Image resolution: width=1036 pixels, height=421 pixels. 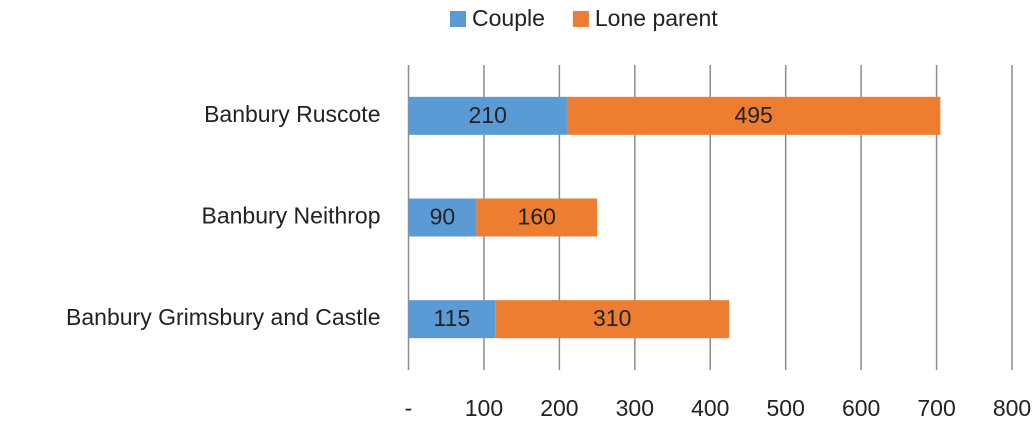 What do you see at coordinates (786, 408) in the screenshot?
I see `x-tick-label: 500` at bounding box center [786, 408].